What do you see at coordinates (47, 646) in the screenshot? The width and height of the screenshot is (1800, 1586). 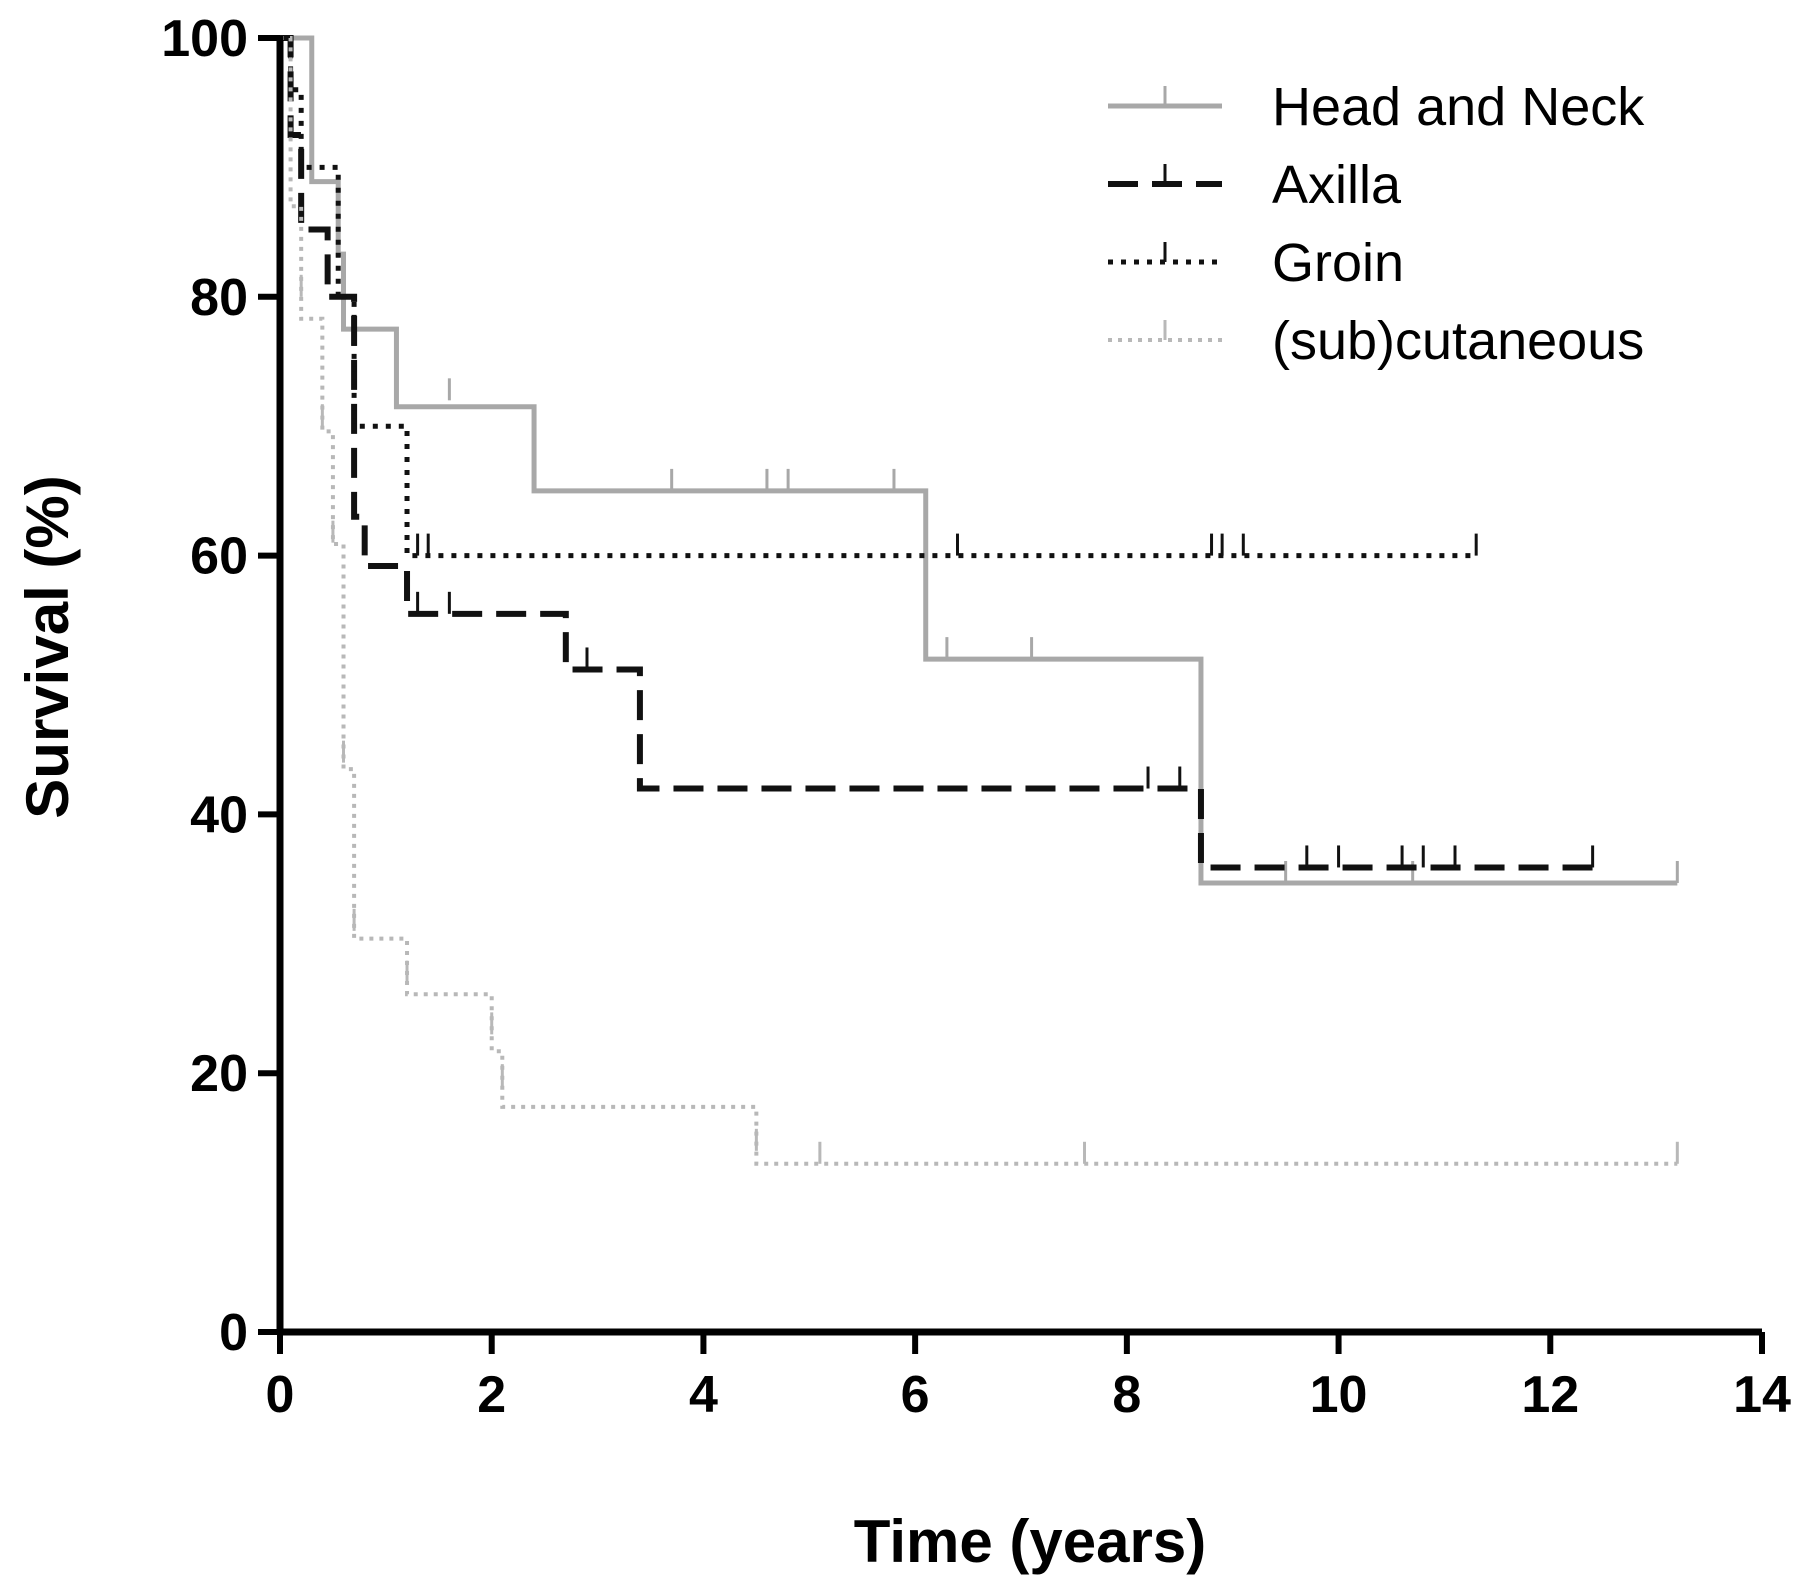 I see `y-axis-title: Survival (%)` at bounding box center [47, 646].